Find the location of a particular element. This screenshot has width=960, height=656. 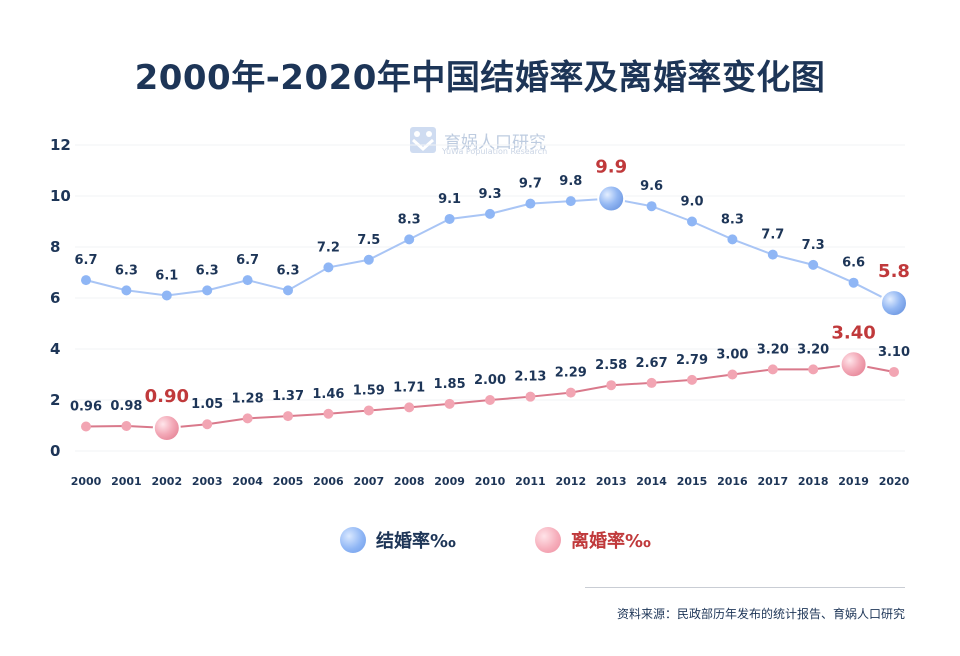

source-divider is located at coordinates (745, 587).